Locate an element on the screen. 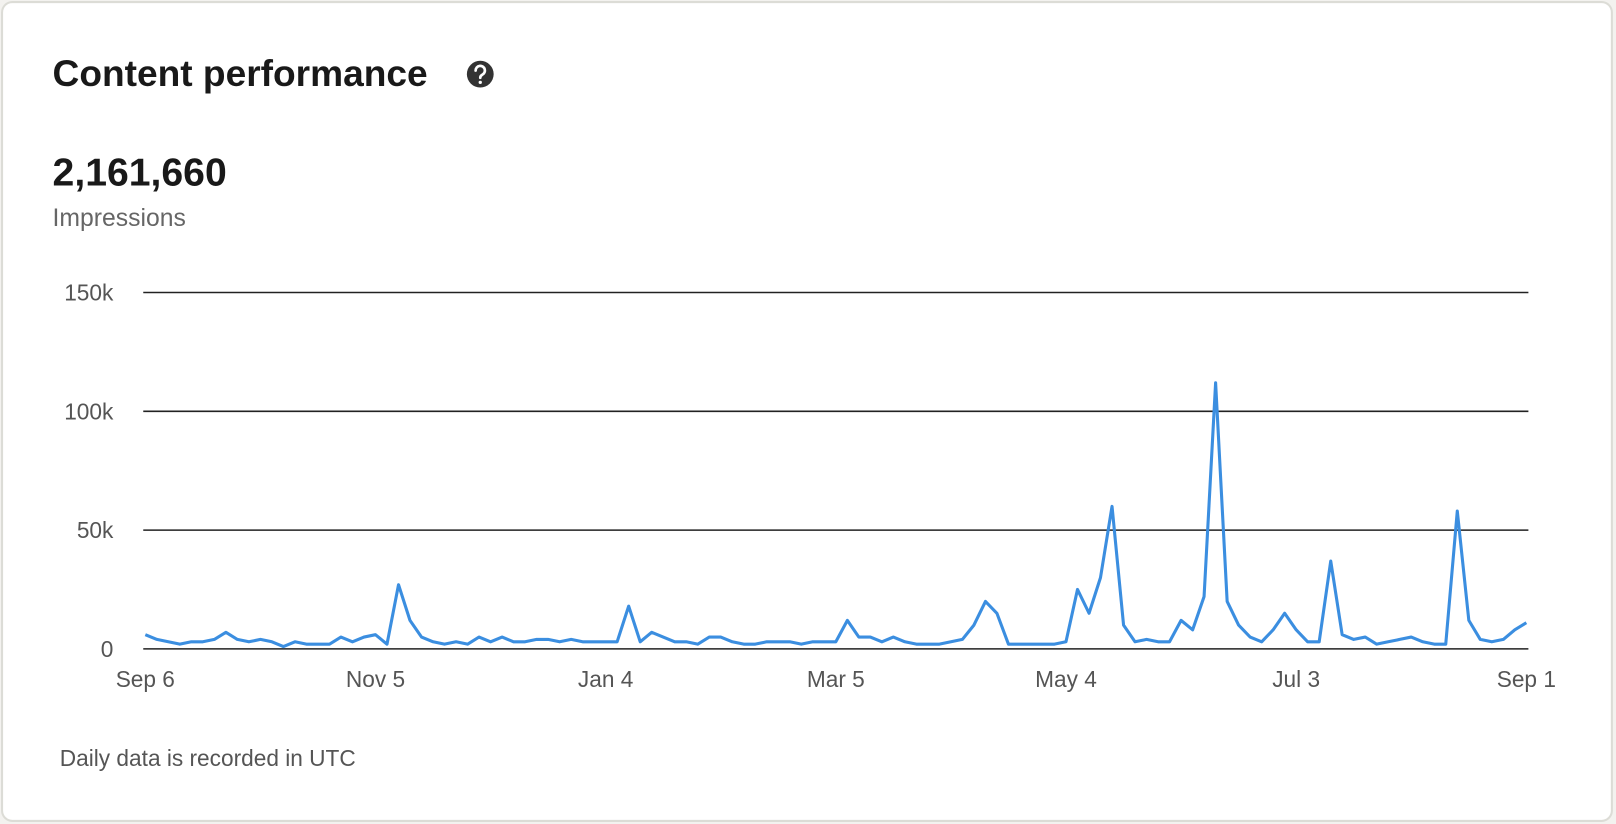 The height and width of the screenshot is (824, 1616). x-tick-label: Jan 4 is located at coordinates (605, 679).